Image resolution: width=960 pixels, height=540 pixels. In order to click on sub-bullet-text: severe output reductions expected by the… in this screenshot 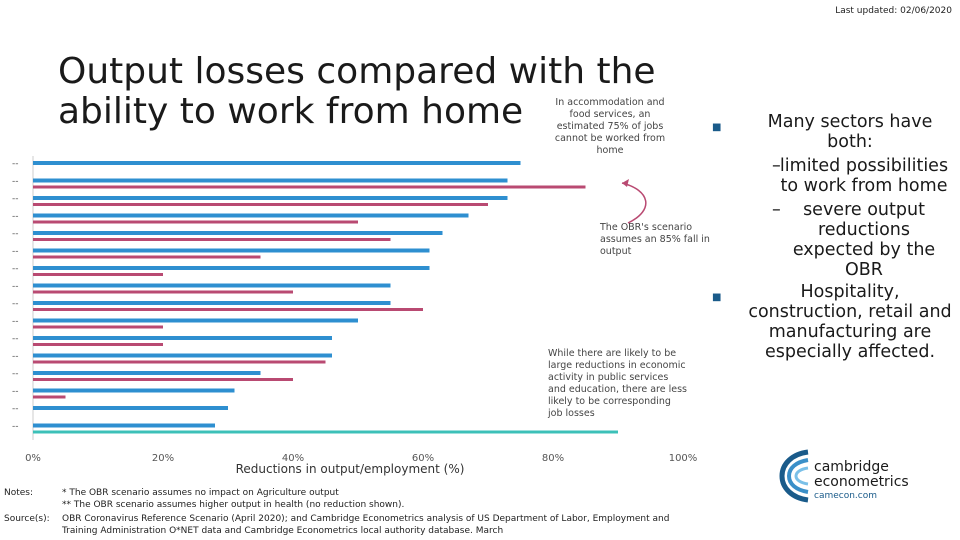, I will do `click(864, 240)`.